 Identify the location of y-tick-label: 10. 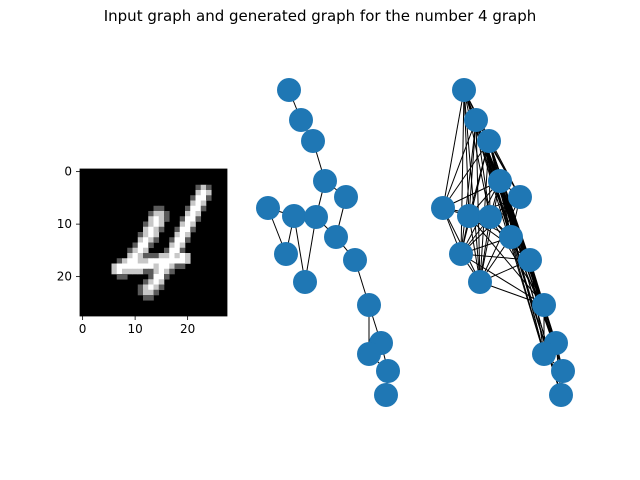
(64, 224).